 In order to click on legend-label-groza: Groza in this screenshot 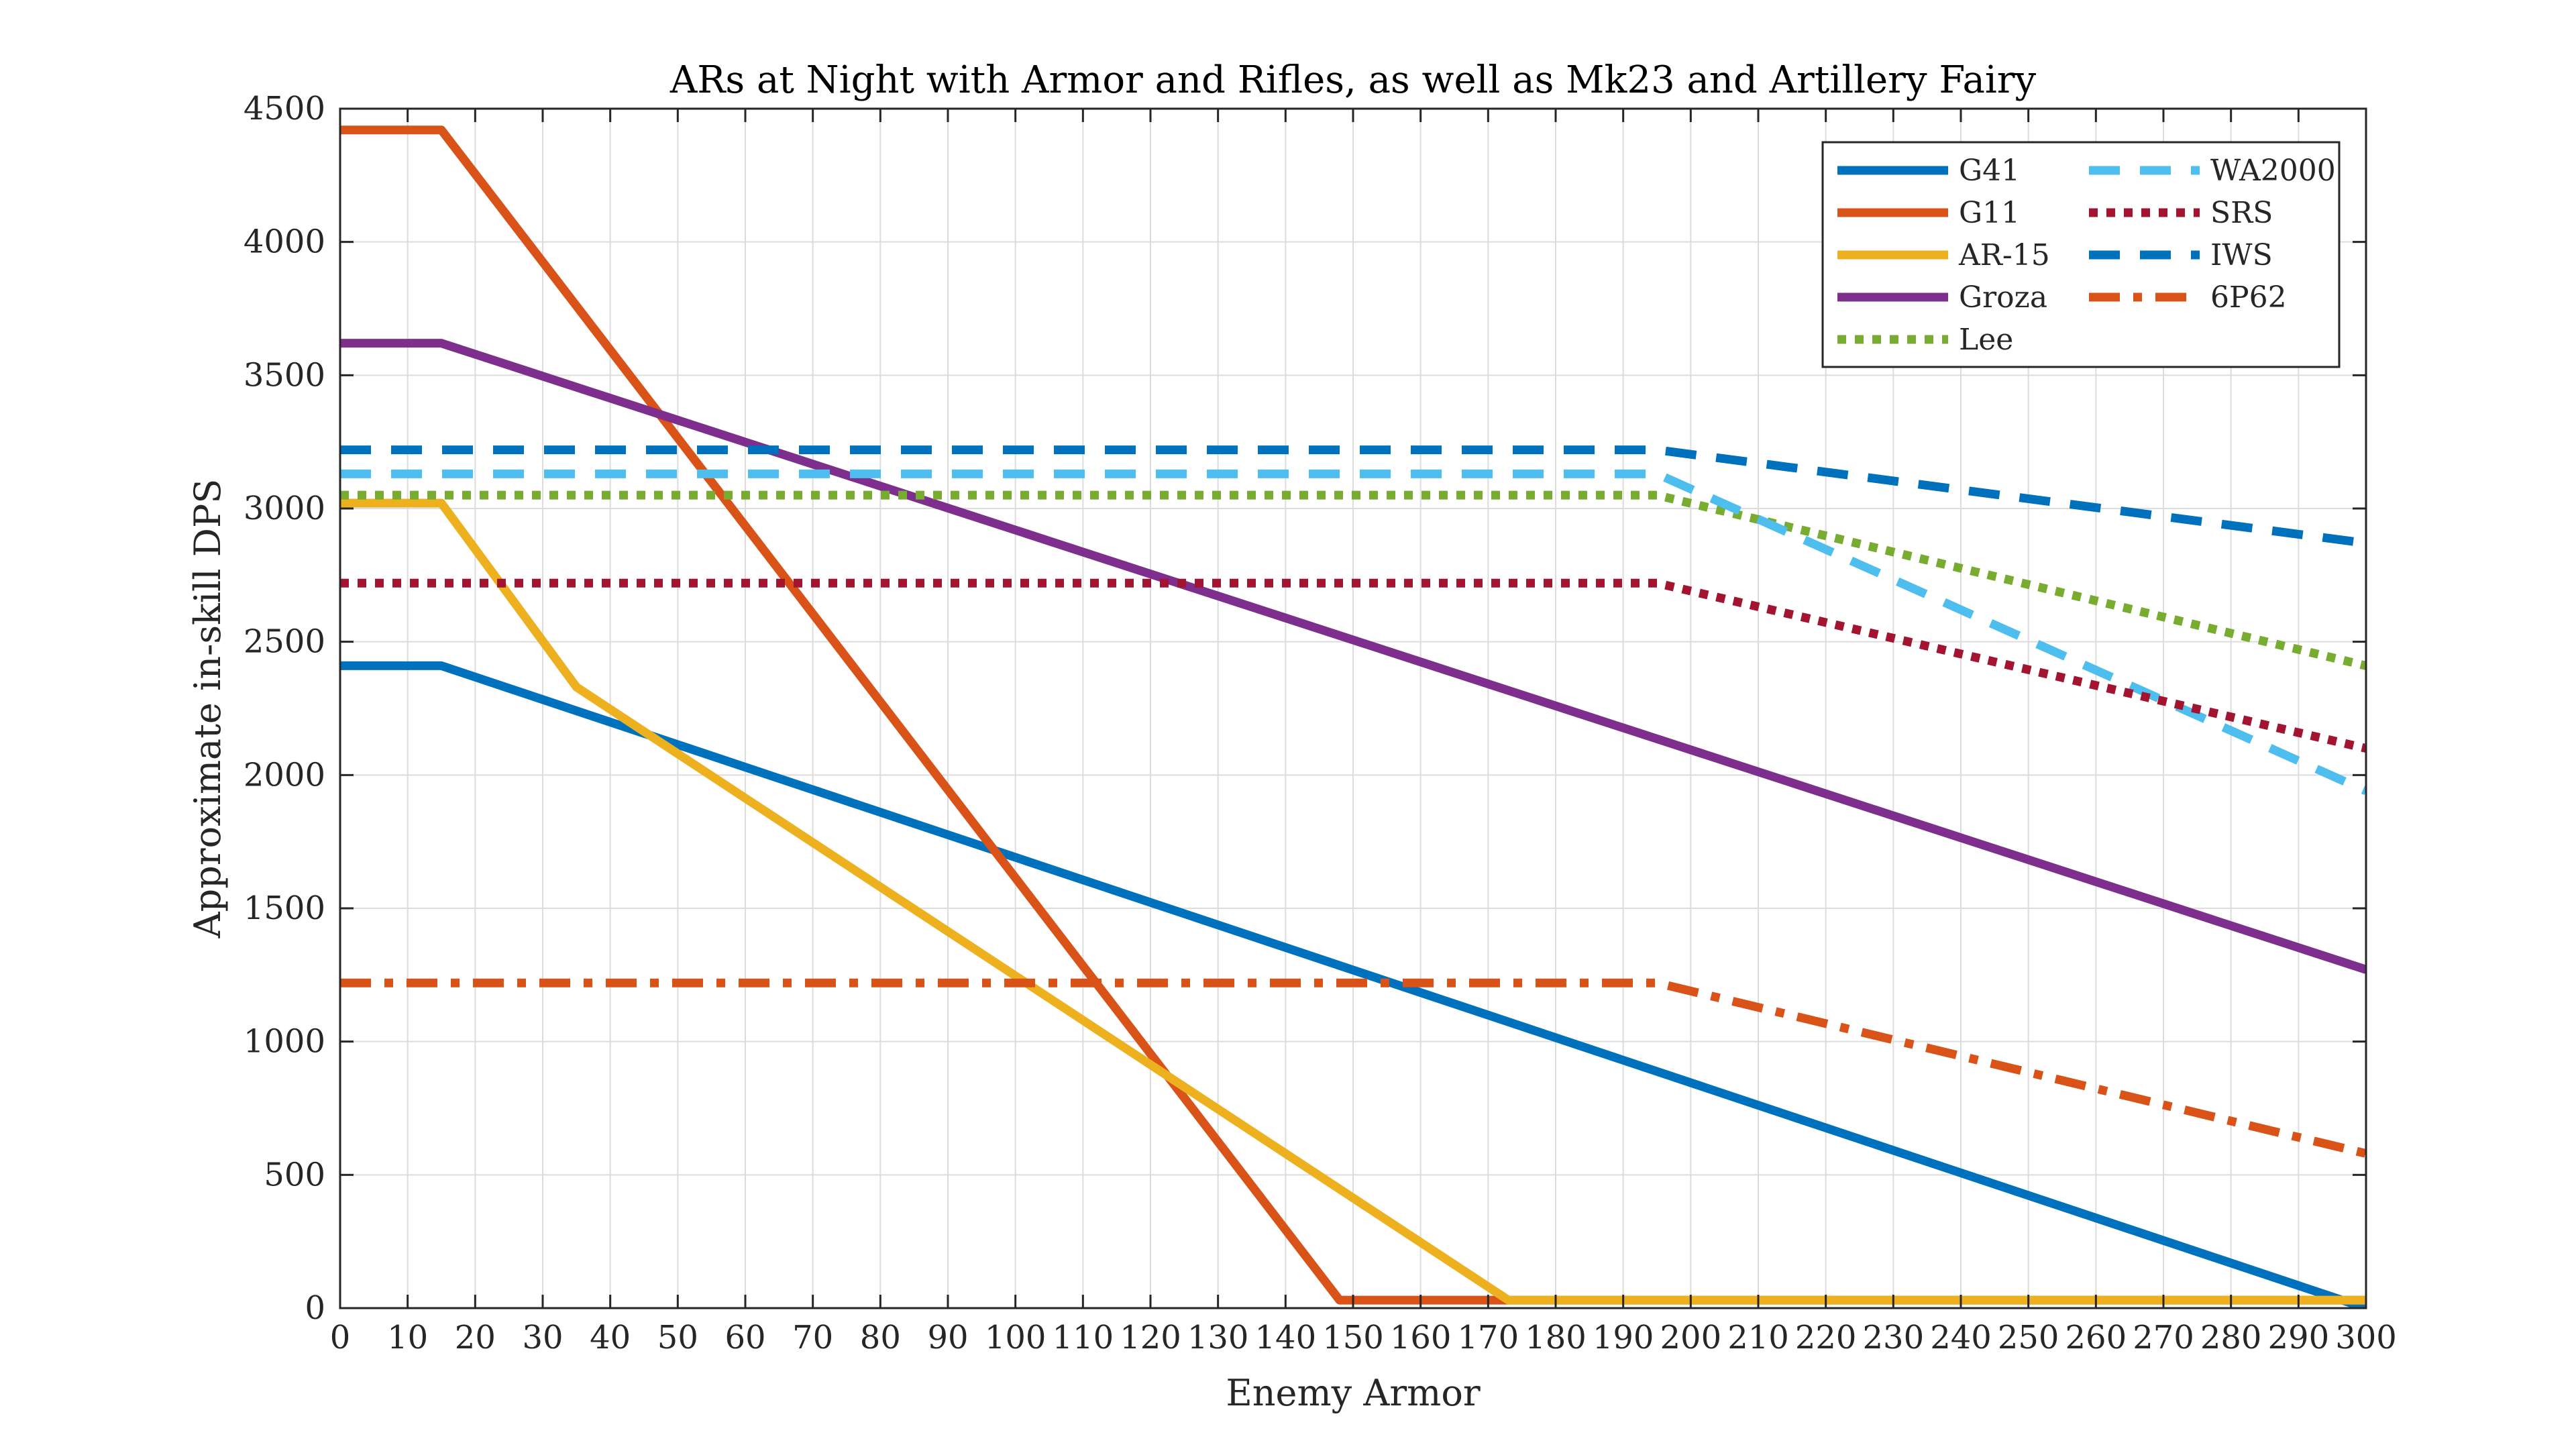, I will do `click(2003, 297)`.